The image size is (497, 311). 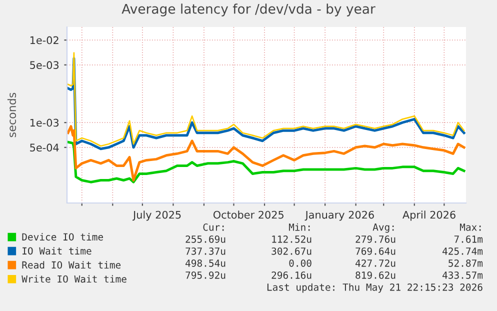 What do you see at coordinates (376, 263) in the screenshot?
I see `text: 427.72u` at bounding box center [376, 263].